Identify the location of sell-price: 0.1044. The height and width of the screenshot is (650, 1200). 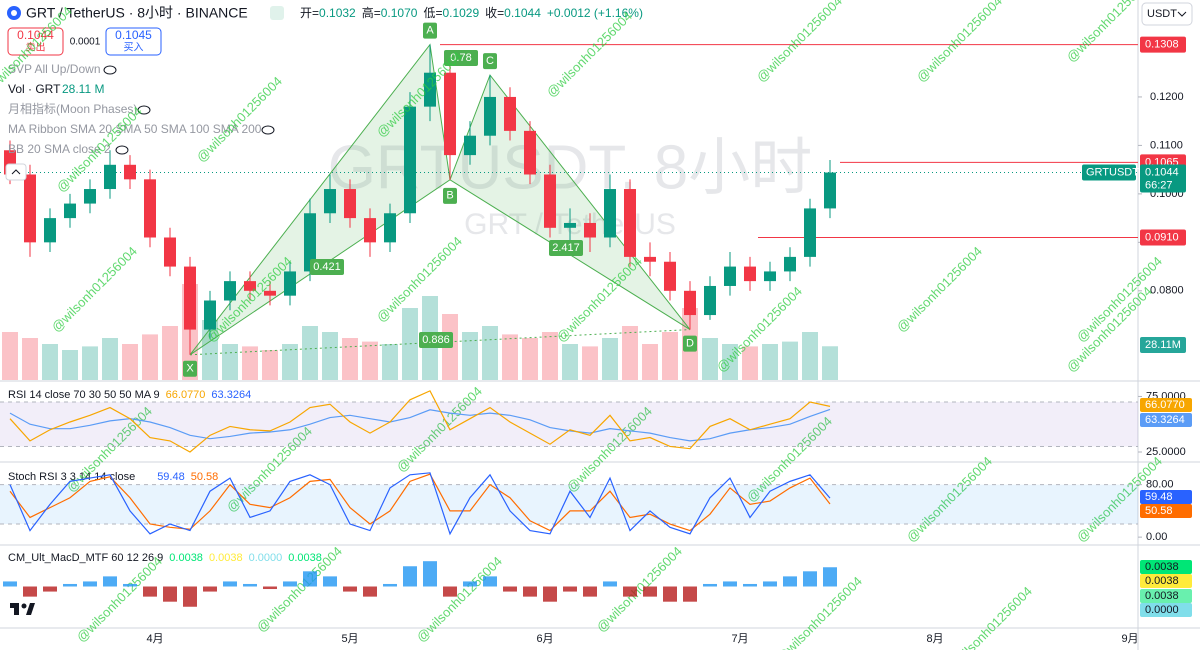
(35, 35).